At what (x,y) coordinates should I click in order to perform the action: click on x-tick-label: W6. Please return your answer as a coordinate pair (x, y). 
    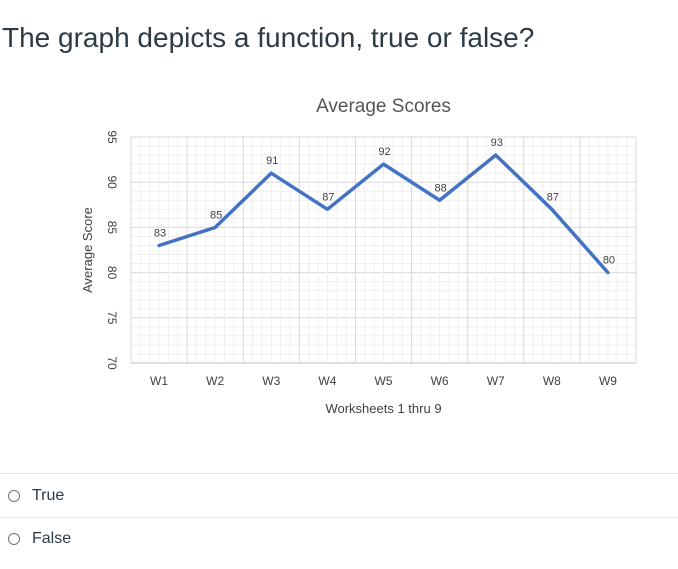
    Looking at the image, I should click on (440, 381).